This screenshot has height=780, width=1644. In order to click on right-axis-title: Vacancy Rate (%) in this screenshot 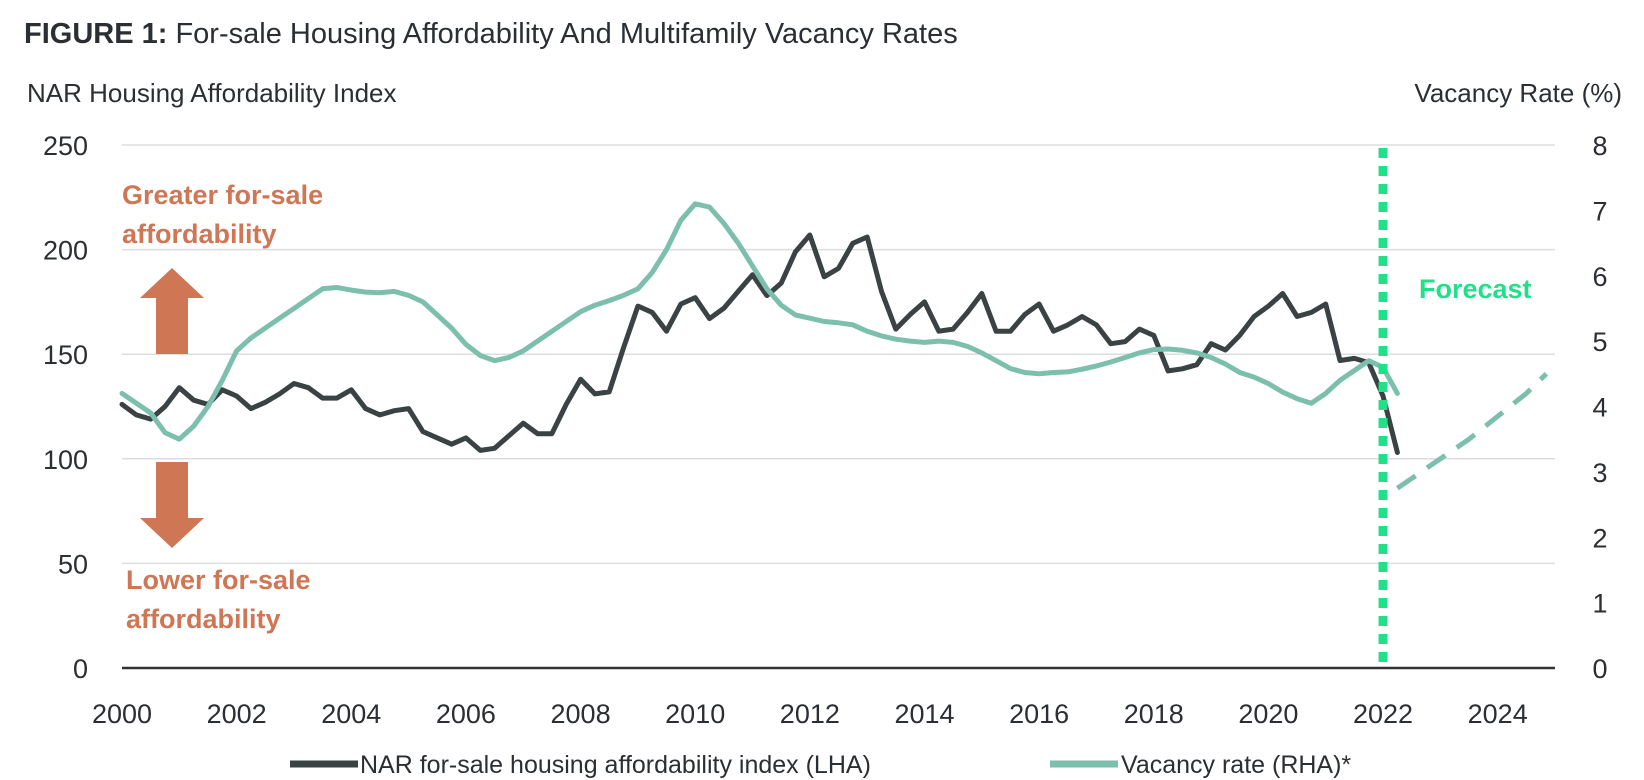, I will do `click(1518, 93)`.